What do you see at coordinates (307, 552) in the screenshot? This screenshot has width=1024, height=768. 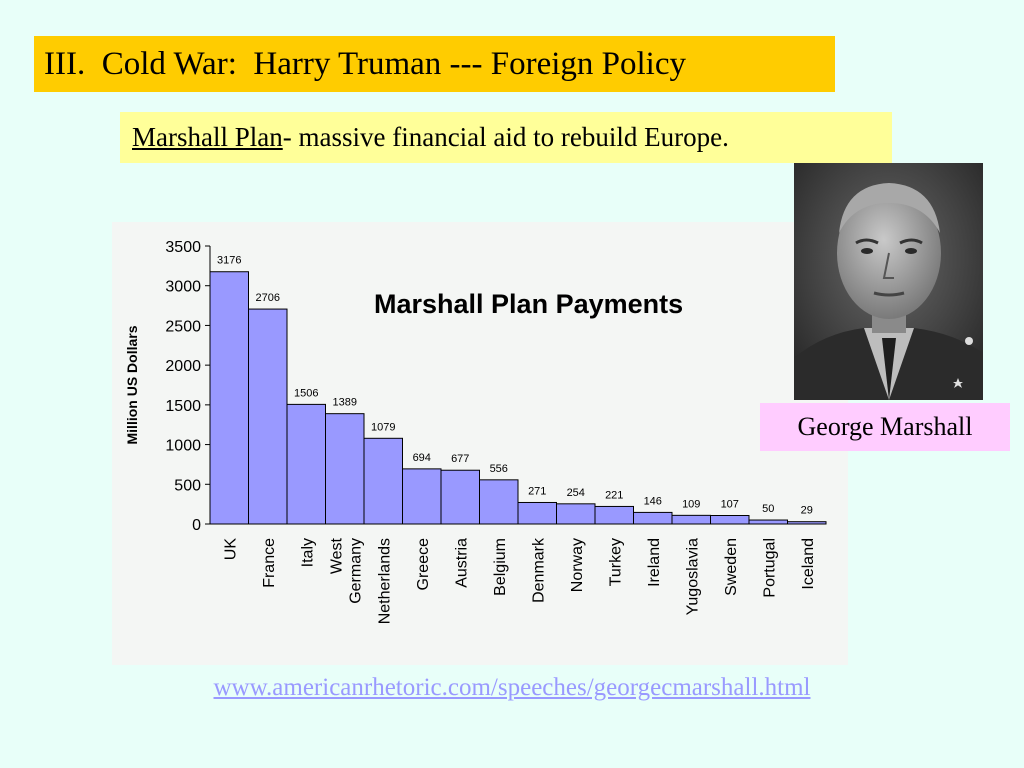 I see `x-tick-label: Italy` at bounding box center [307, 552].